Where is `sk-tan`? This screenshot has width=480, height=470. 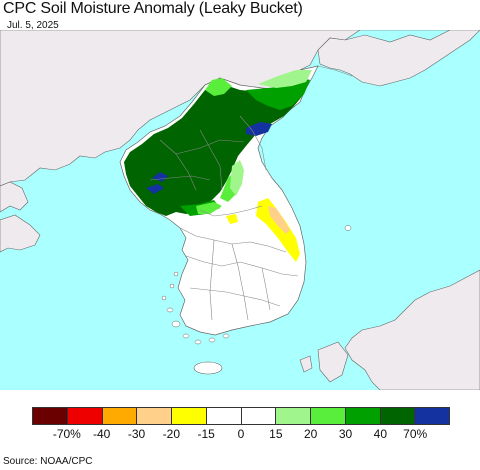 sk-tan is located at coordinates (279, 220).